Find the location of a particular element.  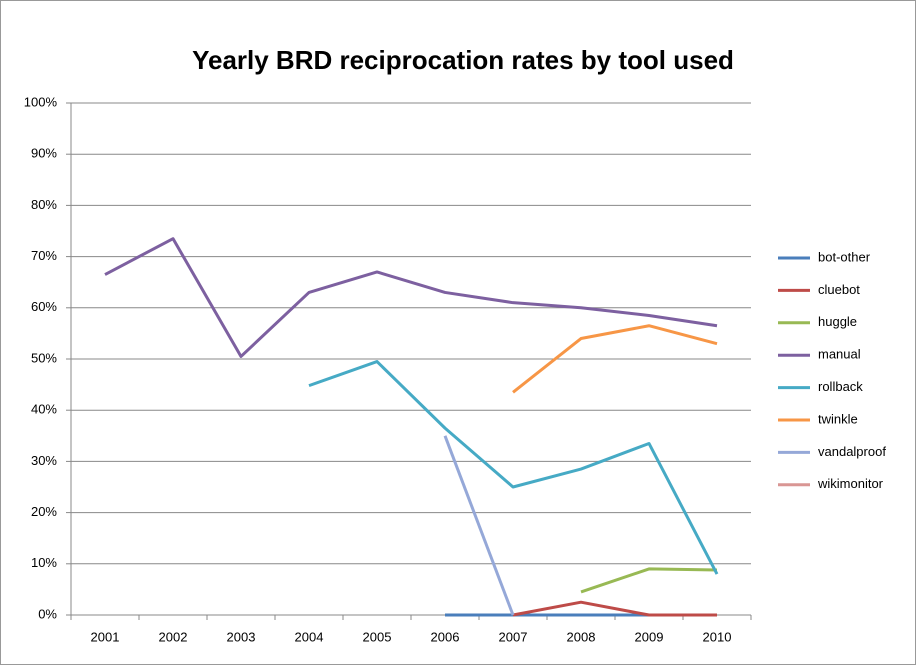

legend-label: twinkle is located at coordinates (838, 418).